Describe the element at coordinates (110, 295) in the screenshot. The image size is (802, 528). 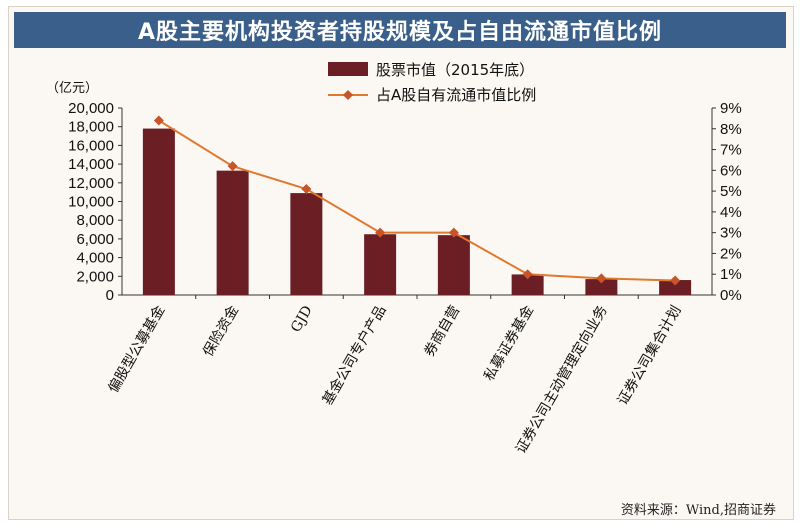
I see `left-tick-label: 0` at that location.